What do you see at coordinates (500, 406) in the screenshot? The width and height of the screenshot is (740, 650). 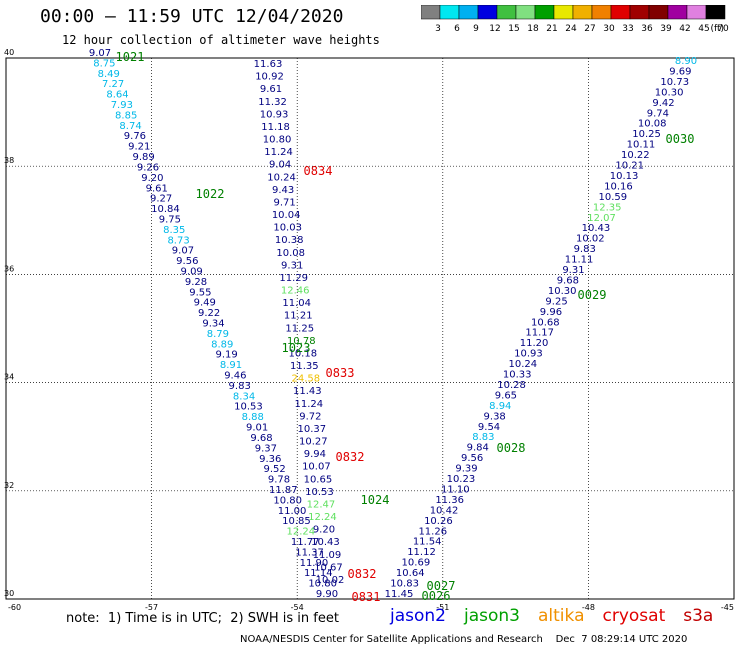 I see `wave-height-label: 8.94` at bounding box center [500, 406].